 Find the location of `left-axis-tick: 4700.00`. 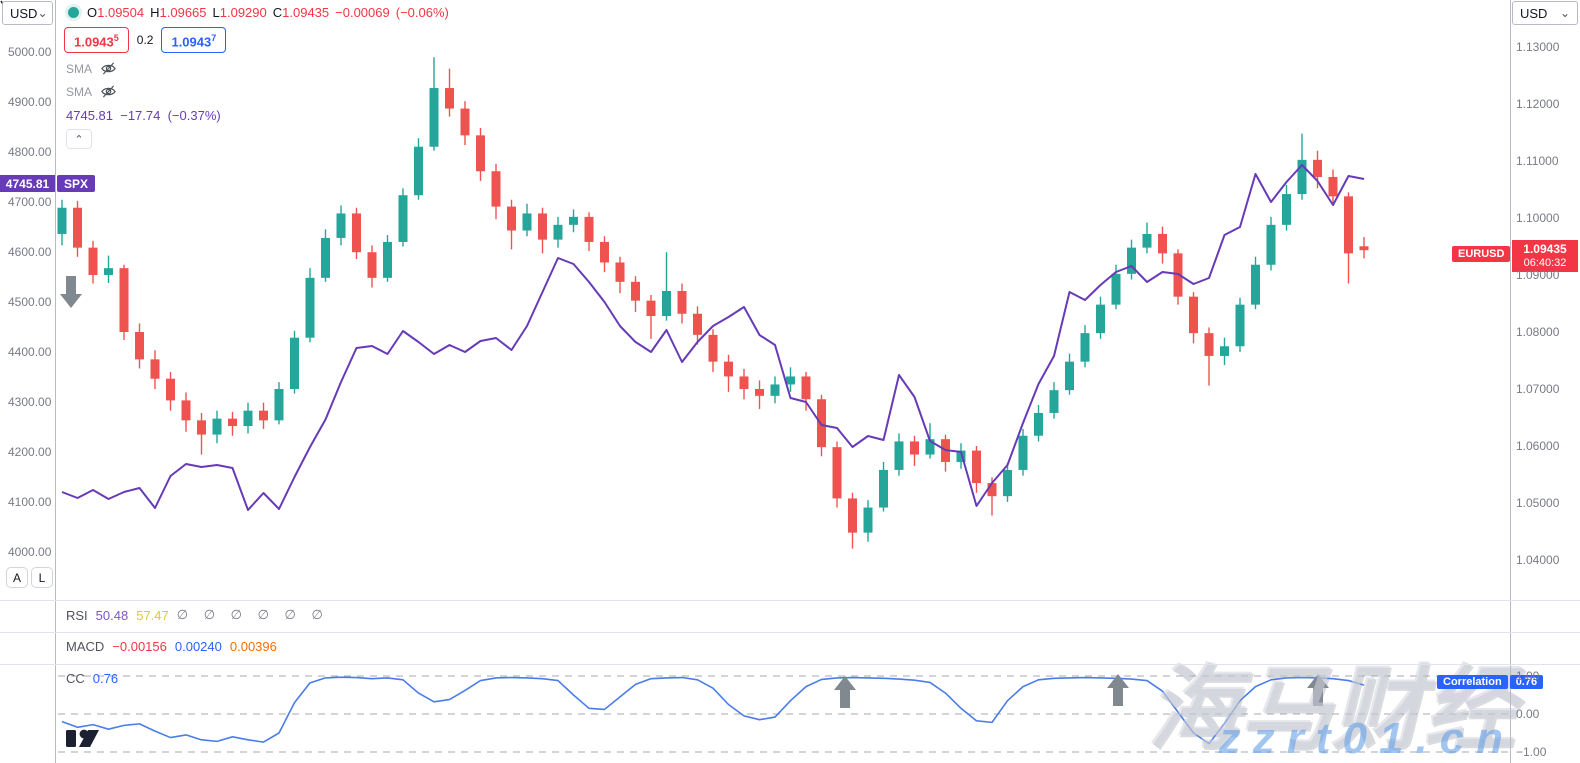

left-axis-tick: 4700.00 is located at coordinates (30, 202).